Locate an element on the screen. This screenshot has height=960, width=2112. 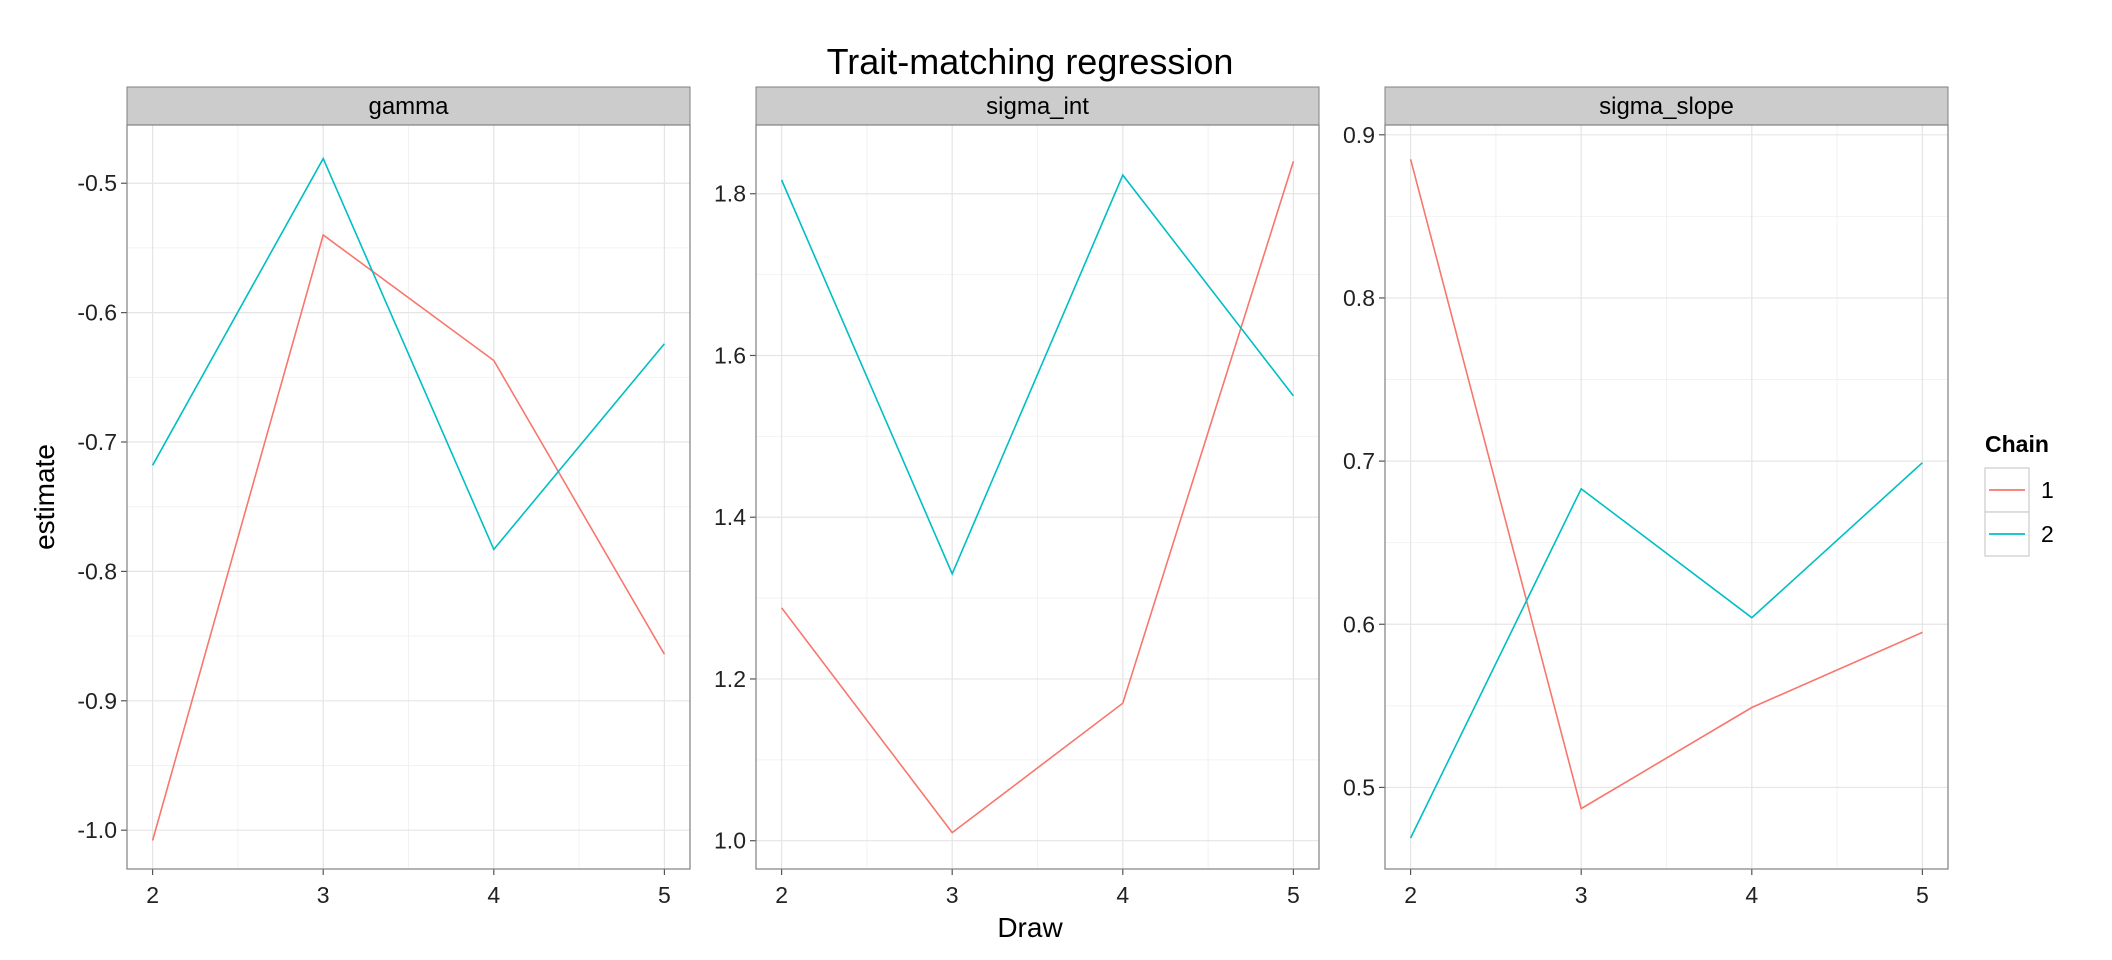
legend-label: 2 is located at coordinates (2047, 534).